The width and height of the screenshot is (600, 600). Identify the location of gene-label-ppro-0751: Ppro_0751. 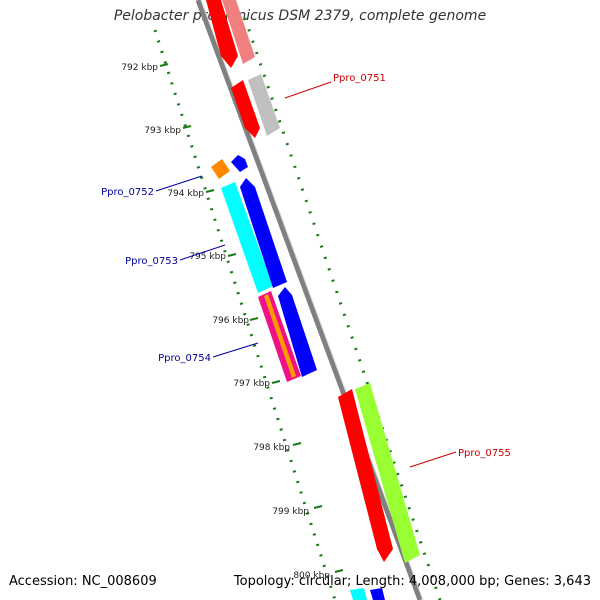
(359, 78).